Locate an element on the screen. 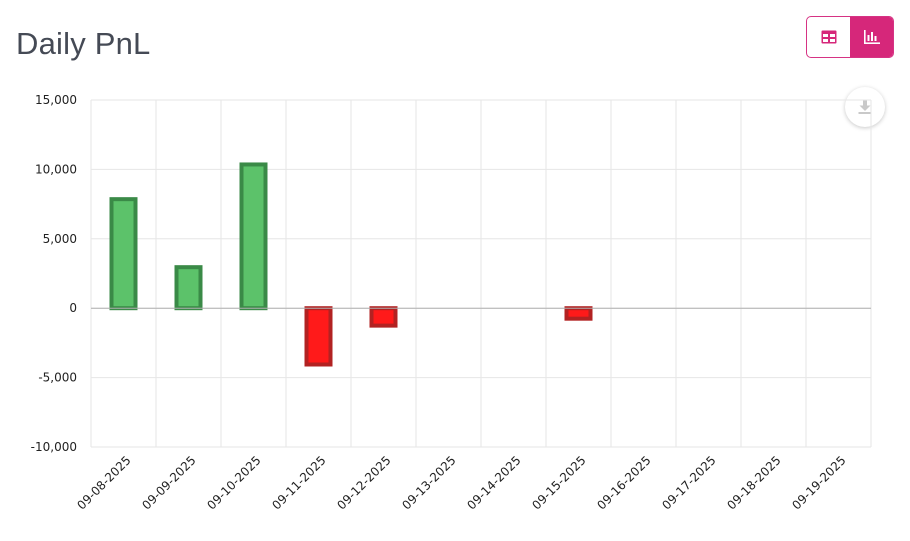  download-icon is located at coordinates (865, 107).